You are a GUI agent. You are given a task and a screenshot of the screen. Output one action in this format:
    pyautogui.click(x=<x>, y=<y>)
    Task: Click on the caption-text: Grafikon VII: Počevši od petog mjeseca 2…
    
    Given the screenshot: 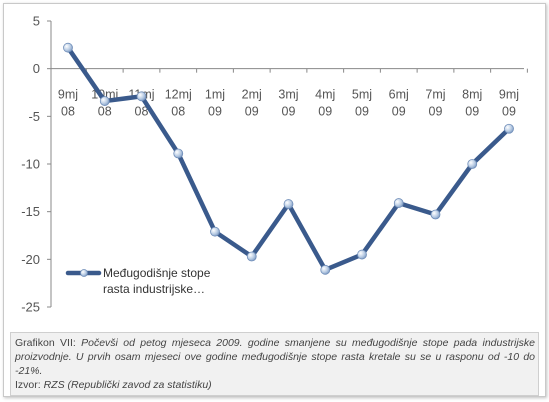 What is the action you would take?
    pyautogui.click(x=275, y=364)
    